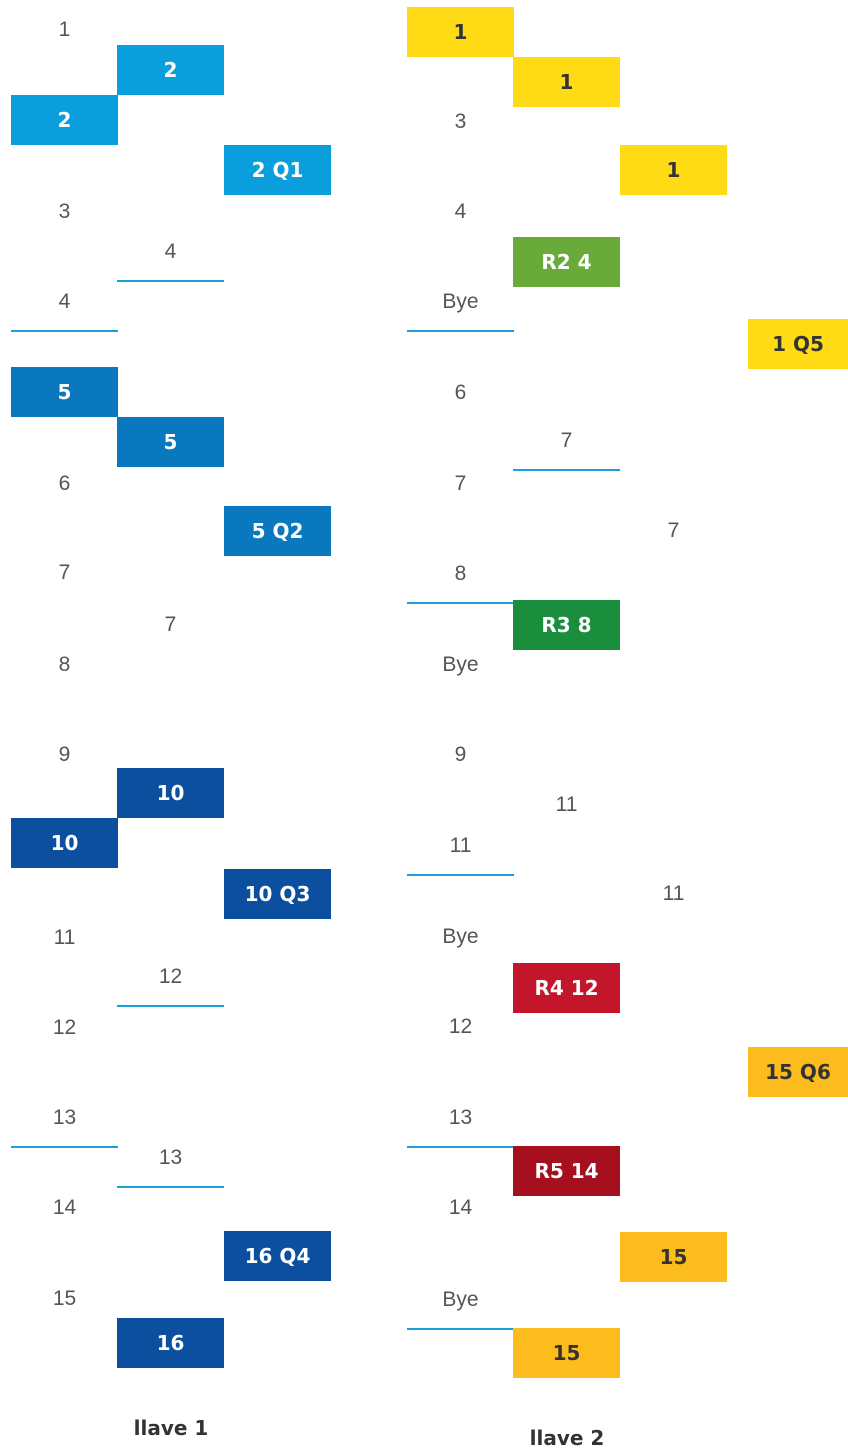 The height and width of the screenshot is (1454, 848). I want to click on match-box: 1 Q5, so click(798, 344).